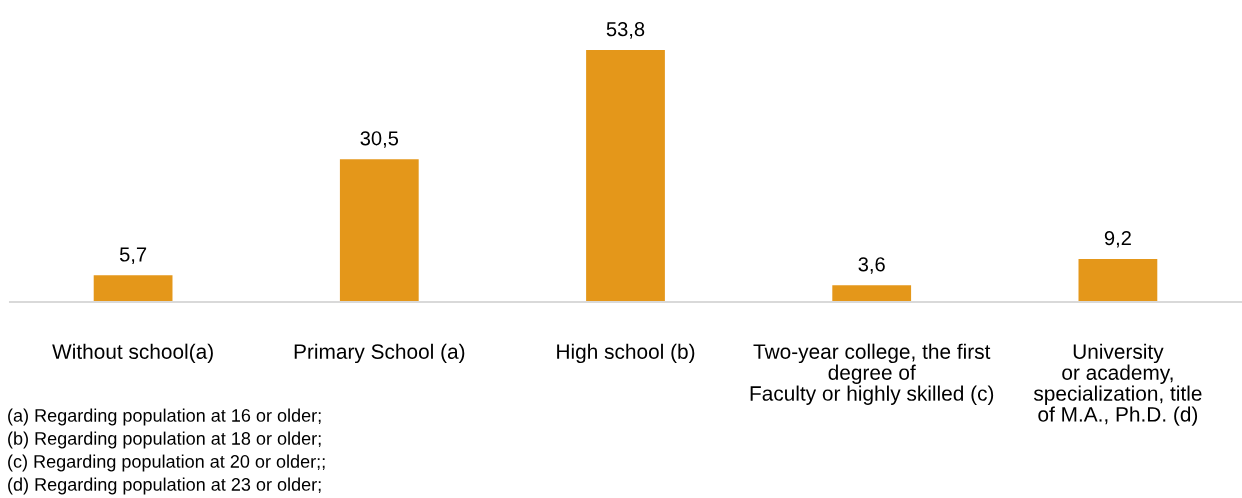  I want to click on x-tick-label: University or academy, specialization, title of M.A., Ph.D. (d), so click(1117, 384).